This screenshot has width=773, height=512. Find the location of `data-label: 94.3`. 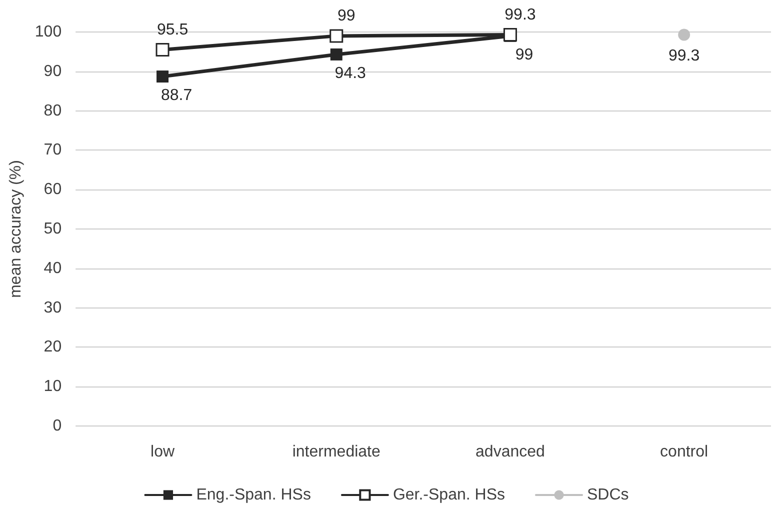

data-label: 94.3 is located at coordinates (350, 73).